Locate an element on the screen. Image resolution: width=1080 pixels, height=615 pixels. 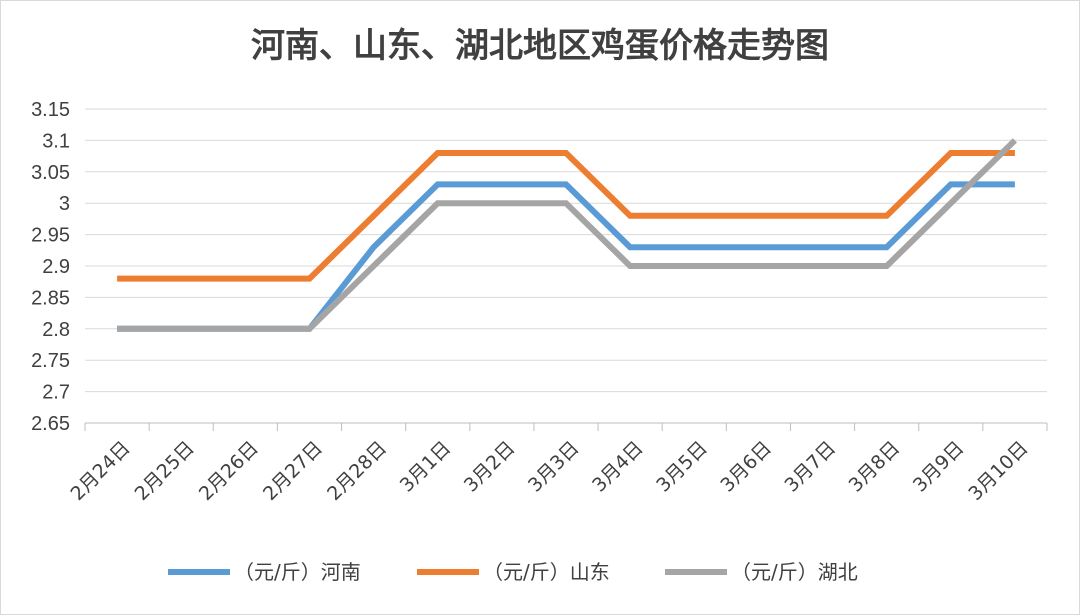
y-tick-label: 3.15 is located at coordinates (50, 110).